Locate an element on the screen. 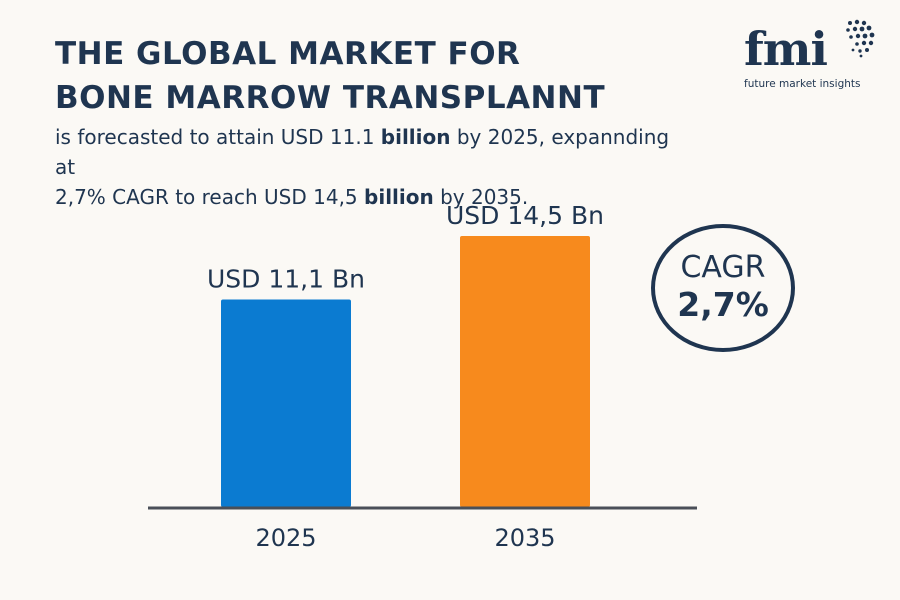  fmi-logo: fmi future market insights is located at coordinates (808, 58).